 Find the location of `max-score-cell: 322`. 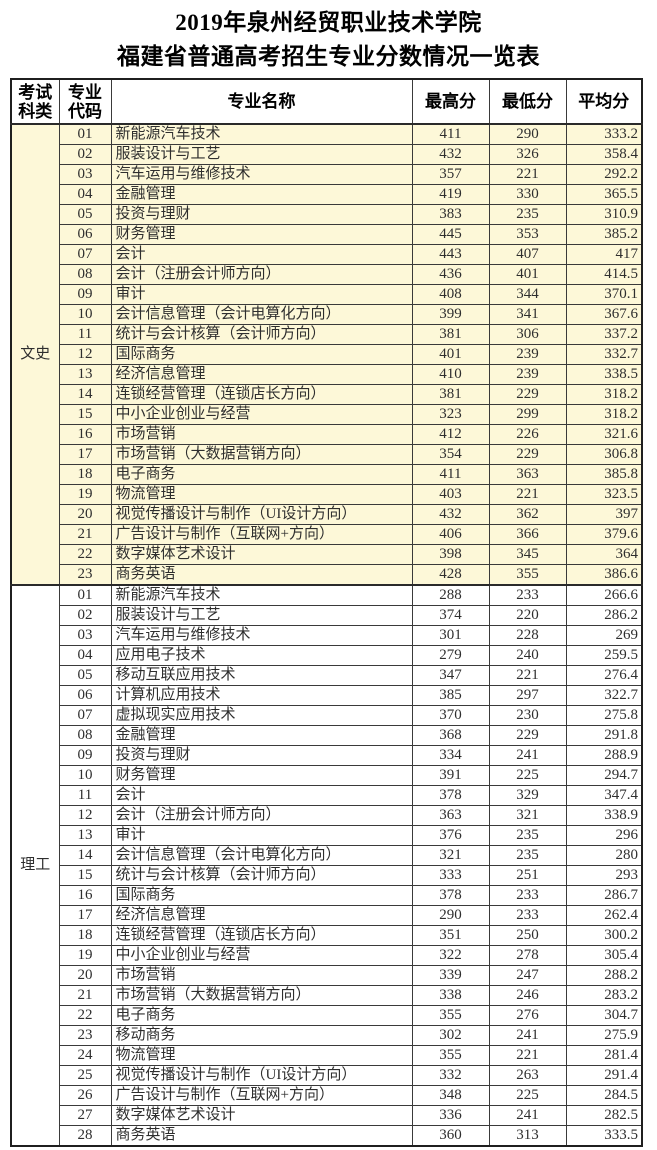

max-score-cell: 322 is located at coordinates (450, 955).